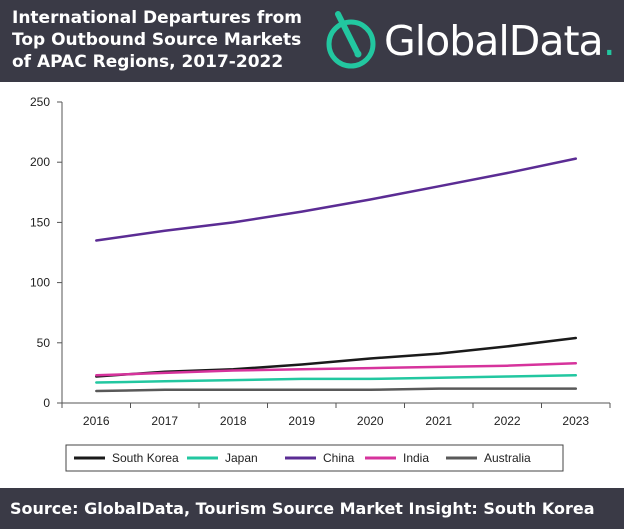  I want to click on y-tick-label: 50, so click(44, 343).